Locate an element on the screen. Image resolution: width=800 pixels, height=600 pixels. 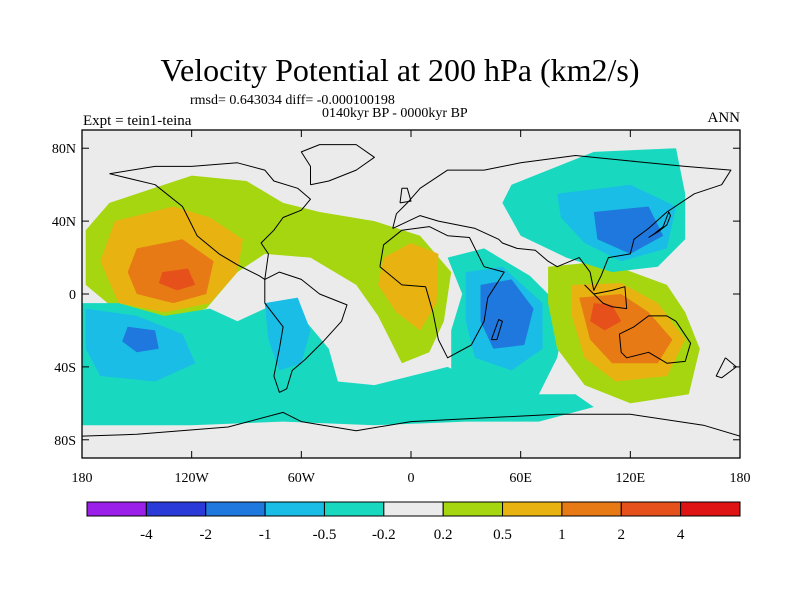
colorbar-label: 2 is located at coordinates (622, 535).